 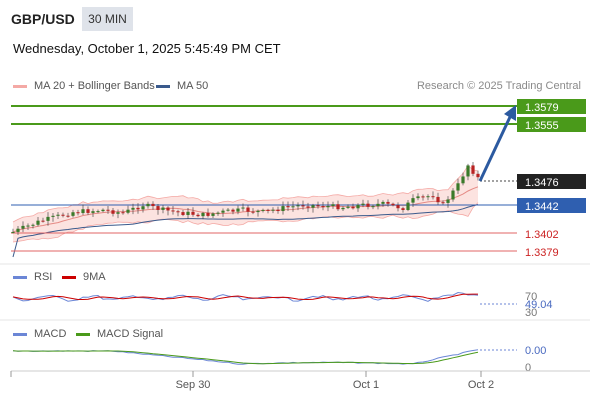 I want to click on rsi-swatch-icon, so click(x=20, y=277).